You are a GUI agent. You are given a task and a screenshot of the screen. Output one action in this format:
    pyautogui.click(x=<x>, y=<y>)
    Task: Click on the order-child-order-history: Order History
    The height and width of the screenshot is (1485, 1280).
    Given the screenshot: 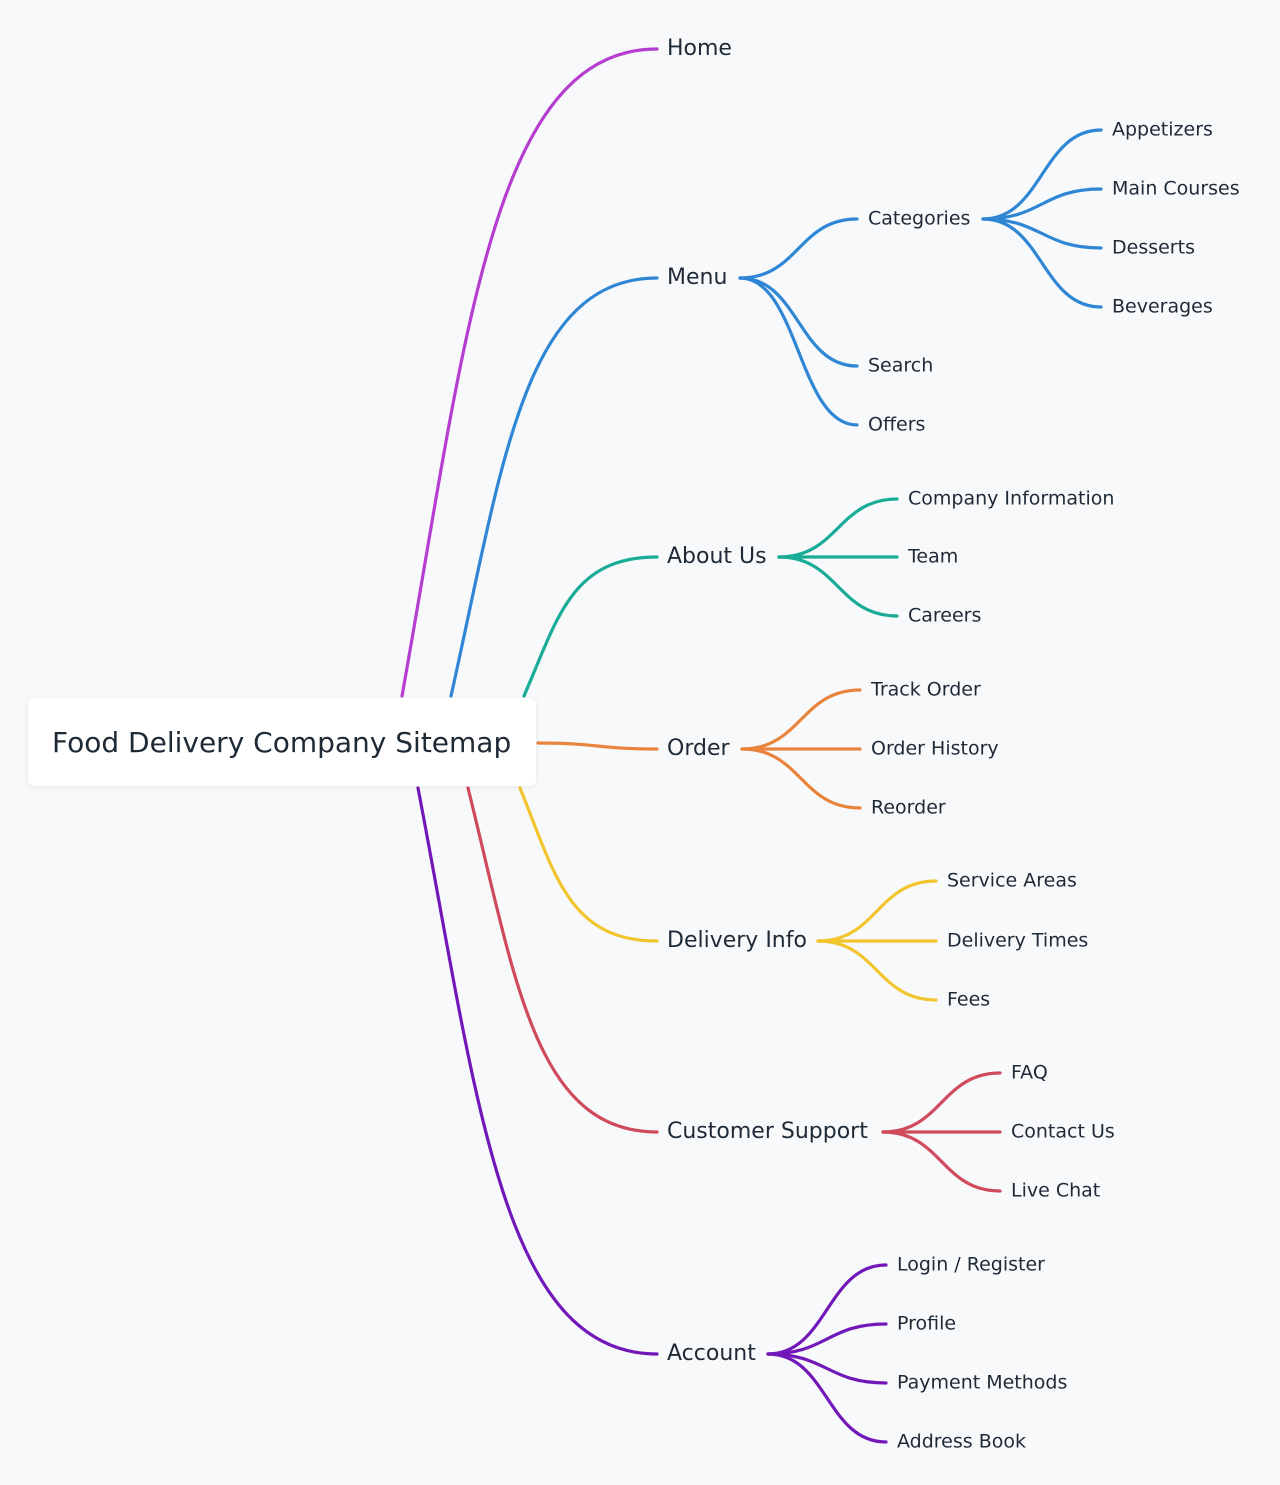 What is the action you would take?
    pyautogui.click(x=935, y=748)
    